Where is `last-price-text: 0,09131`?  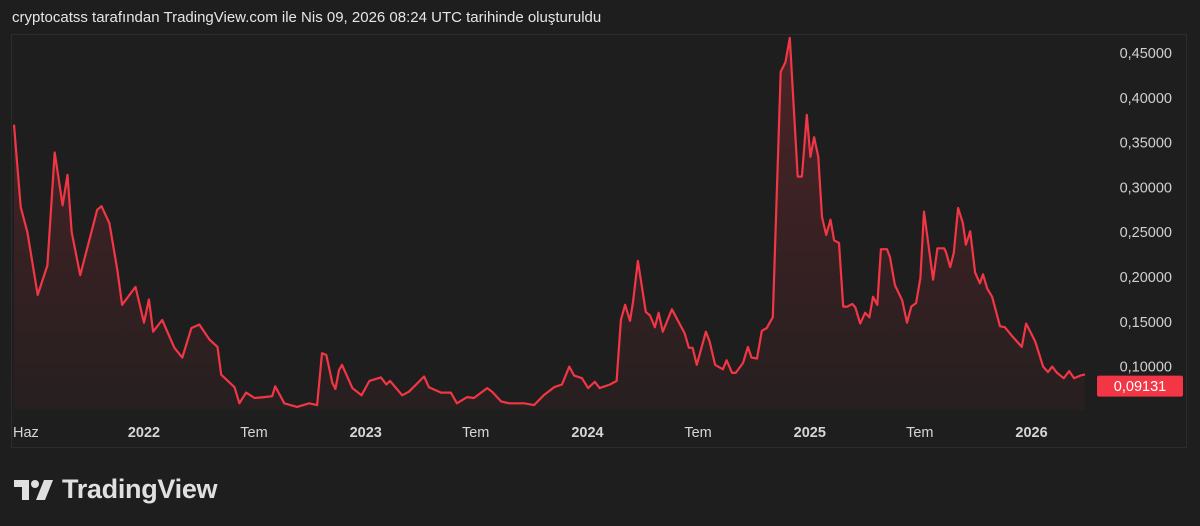 last-price-text: 0,09131 is located at coordinates (1140, 387).